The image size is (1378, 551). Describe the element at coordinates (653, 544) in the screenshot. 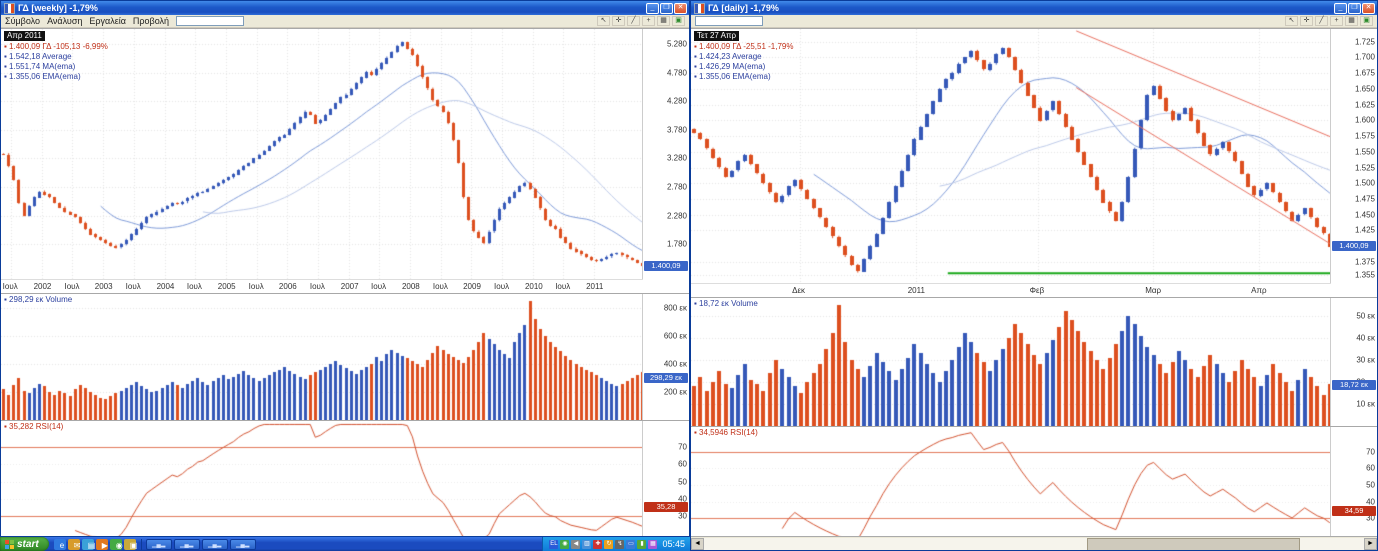

I see `calendar-icon: ▦` at that location.